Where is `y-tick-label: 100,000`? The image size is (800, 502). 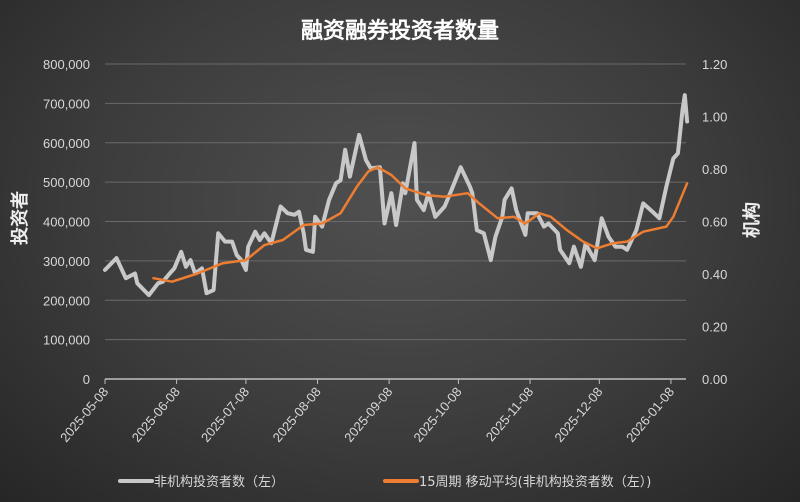
y-tick-label: 100,000 is located at coordinates (66, 340).